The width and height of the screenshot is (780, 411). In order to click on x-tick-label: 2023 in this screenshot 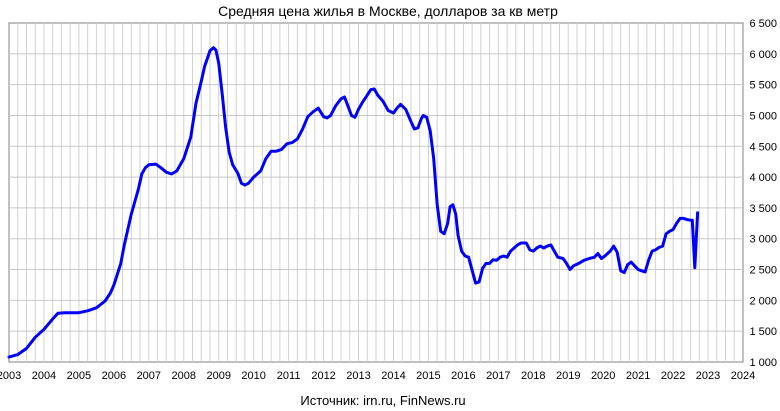, I will do `click(708, 376)`.